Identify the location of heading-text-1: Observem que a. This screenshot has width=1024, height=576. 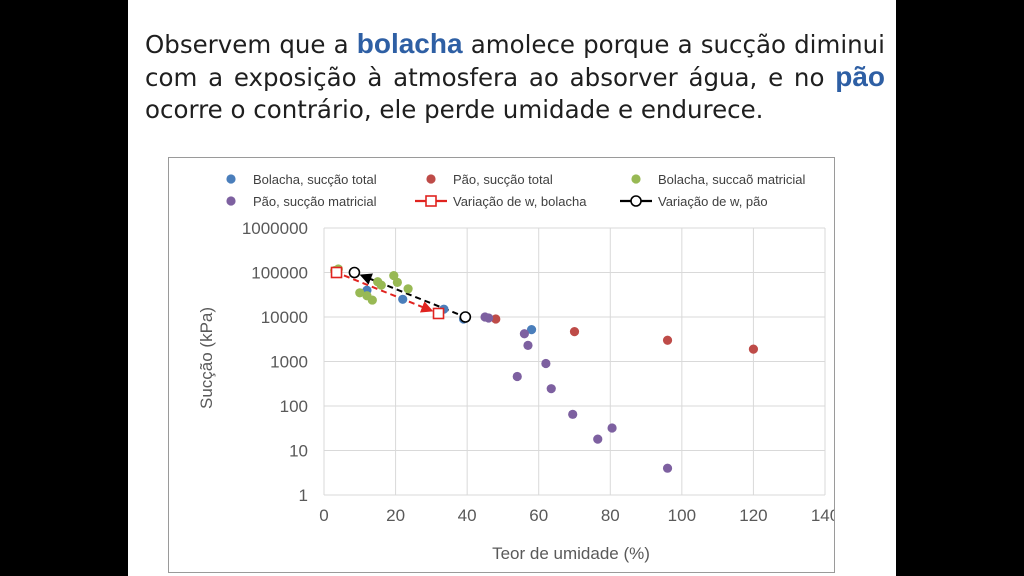
(251, 44).